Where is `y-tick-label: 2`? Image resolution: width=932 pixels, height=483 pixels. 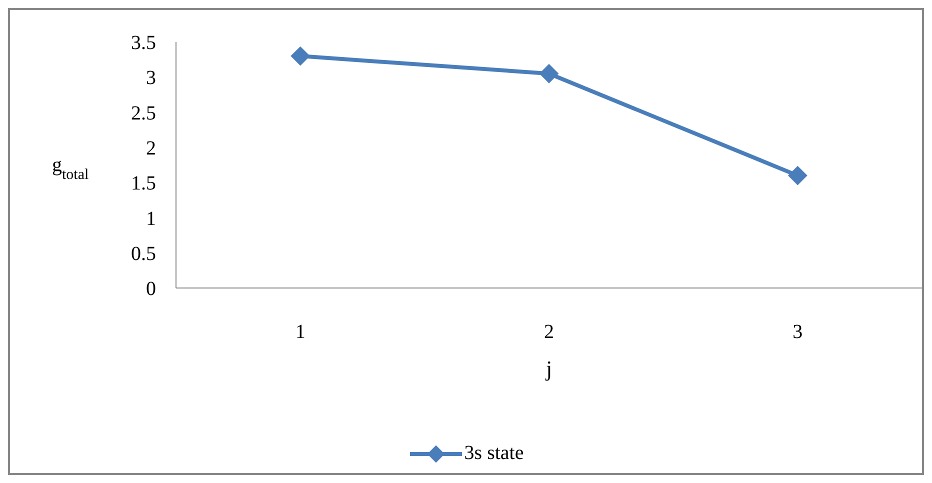 y-tick-label: 2 is located at coordinates (151, 149).